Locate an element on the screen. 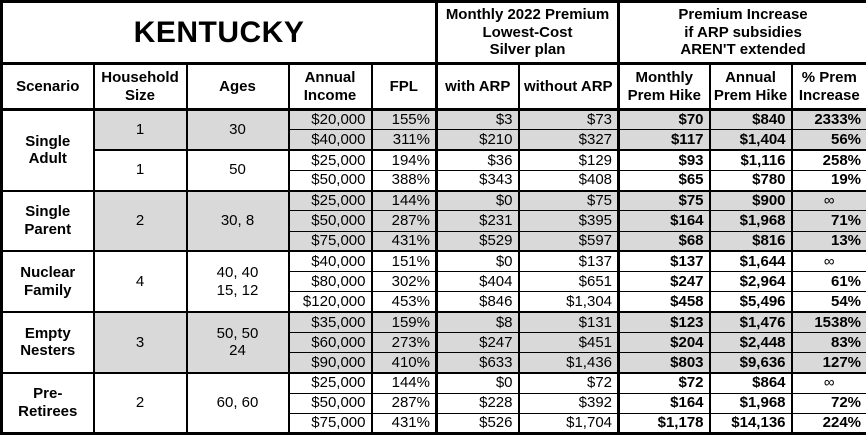 The height and width of the screenshot is (435, 866). ages-cell: 60, 60 is located at coordinates (237, 402).